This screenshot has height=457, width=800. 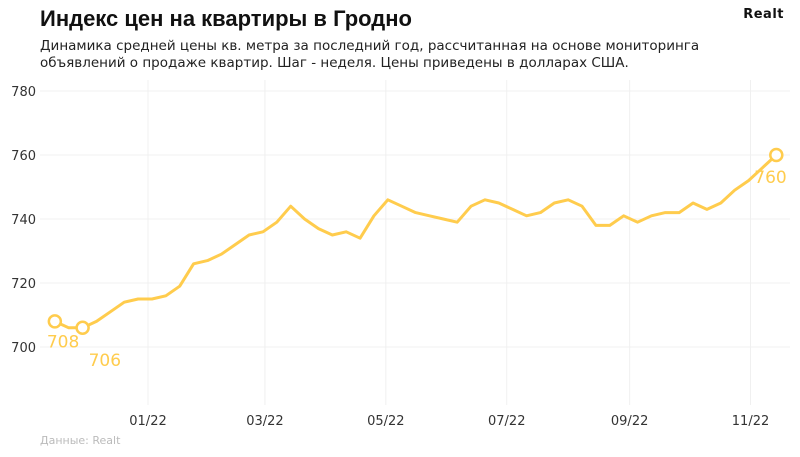 I want to click on x-tick-label: 03/22, so click(x=264, y=421).